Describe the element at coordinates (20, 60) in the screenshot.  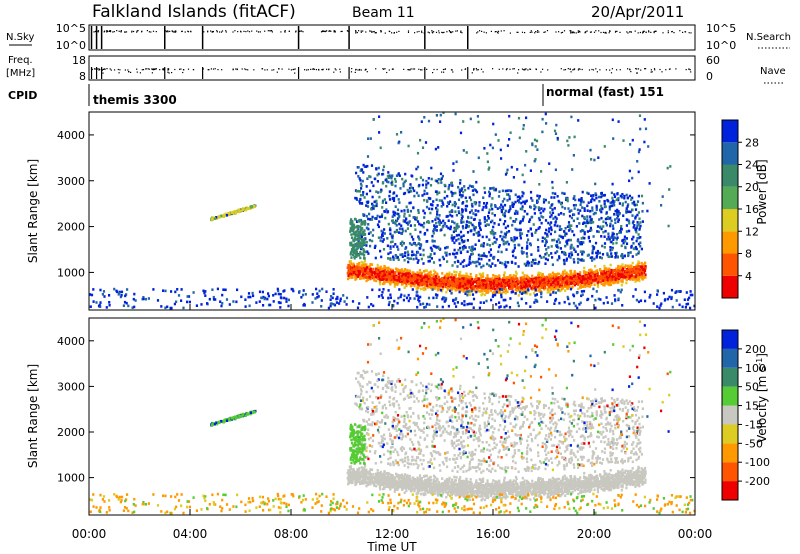
I see `freq-label: Freq.` at that location.